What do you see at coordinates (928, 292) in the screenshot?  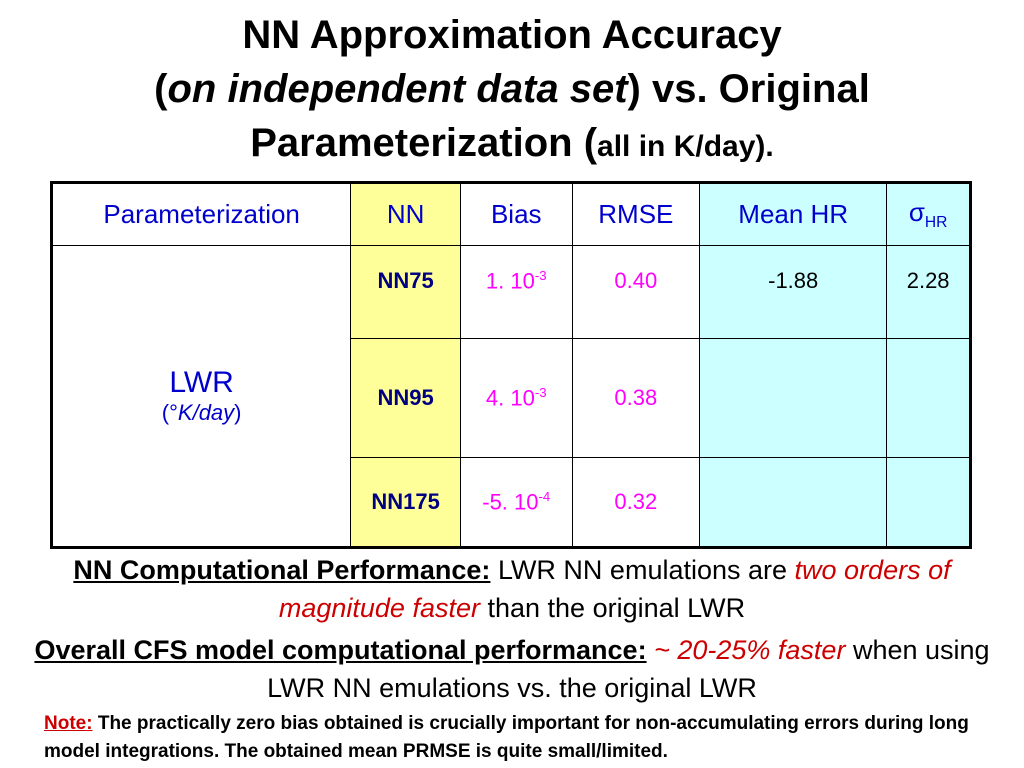 I see `sigma-hr-cell: 2.28` at bounding box center [928, 292].